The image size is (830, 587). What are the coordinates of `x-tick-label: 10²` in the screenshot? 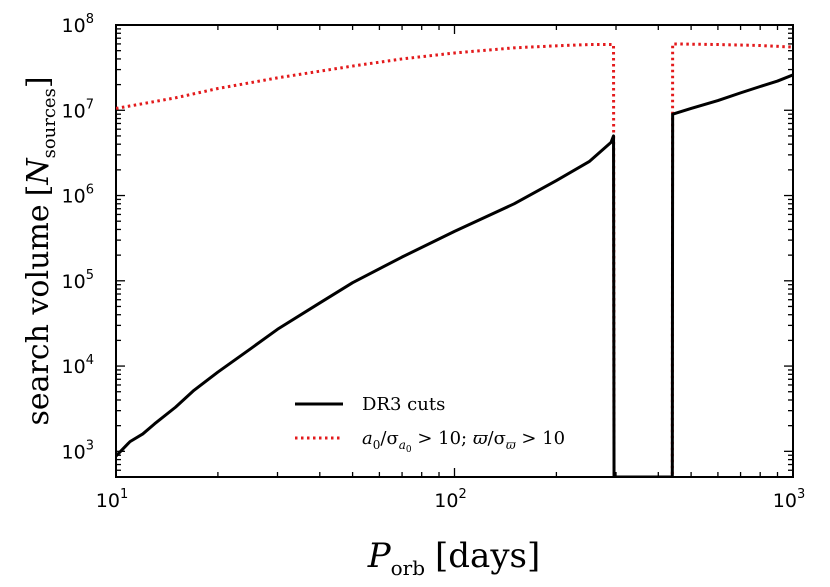 It's located at (450, 499).